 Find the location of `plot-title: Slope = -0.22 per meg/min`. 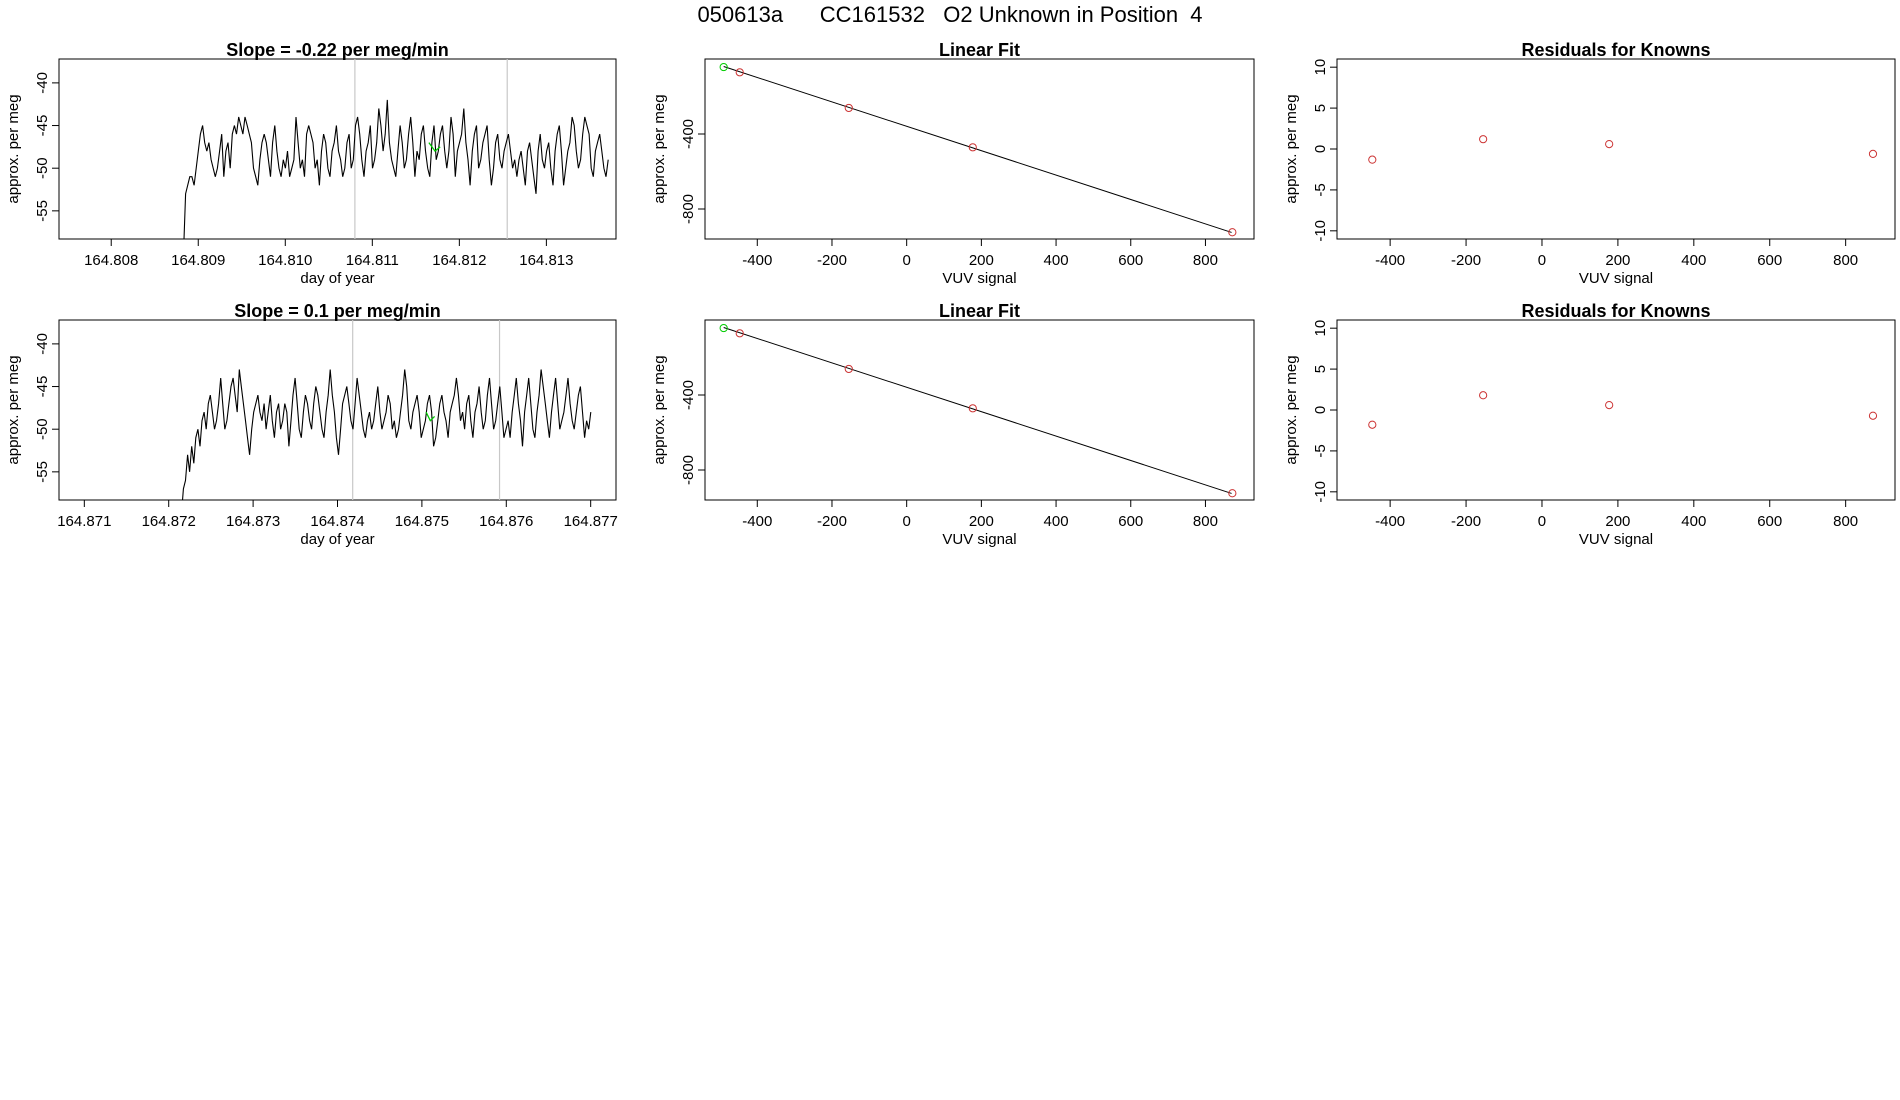

plot-title: Slope = -0.22 per meg/min is located at coordinates (337, 50).